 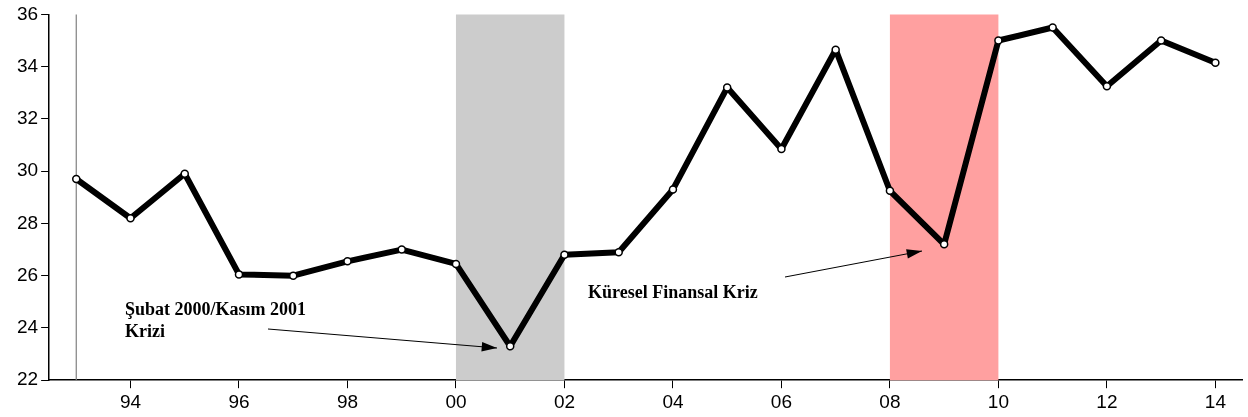 What do you see at coordinates (27, 274) in the screenshot?
I see `y-tick-label: 26` at bounding box center [27, 274].